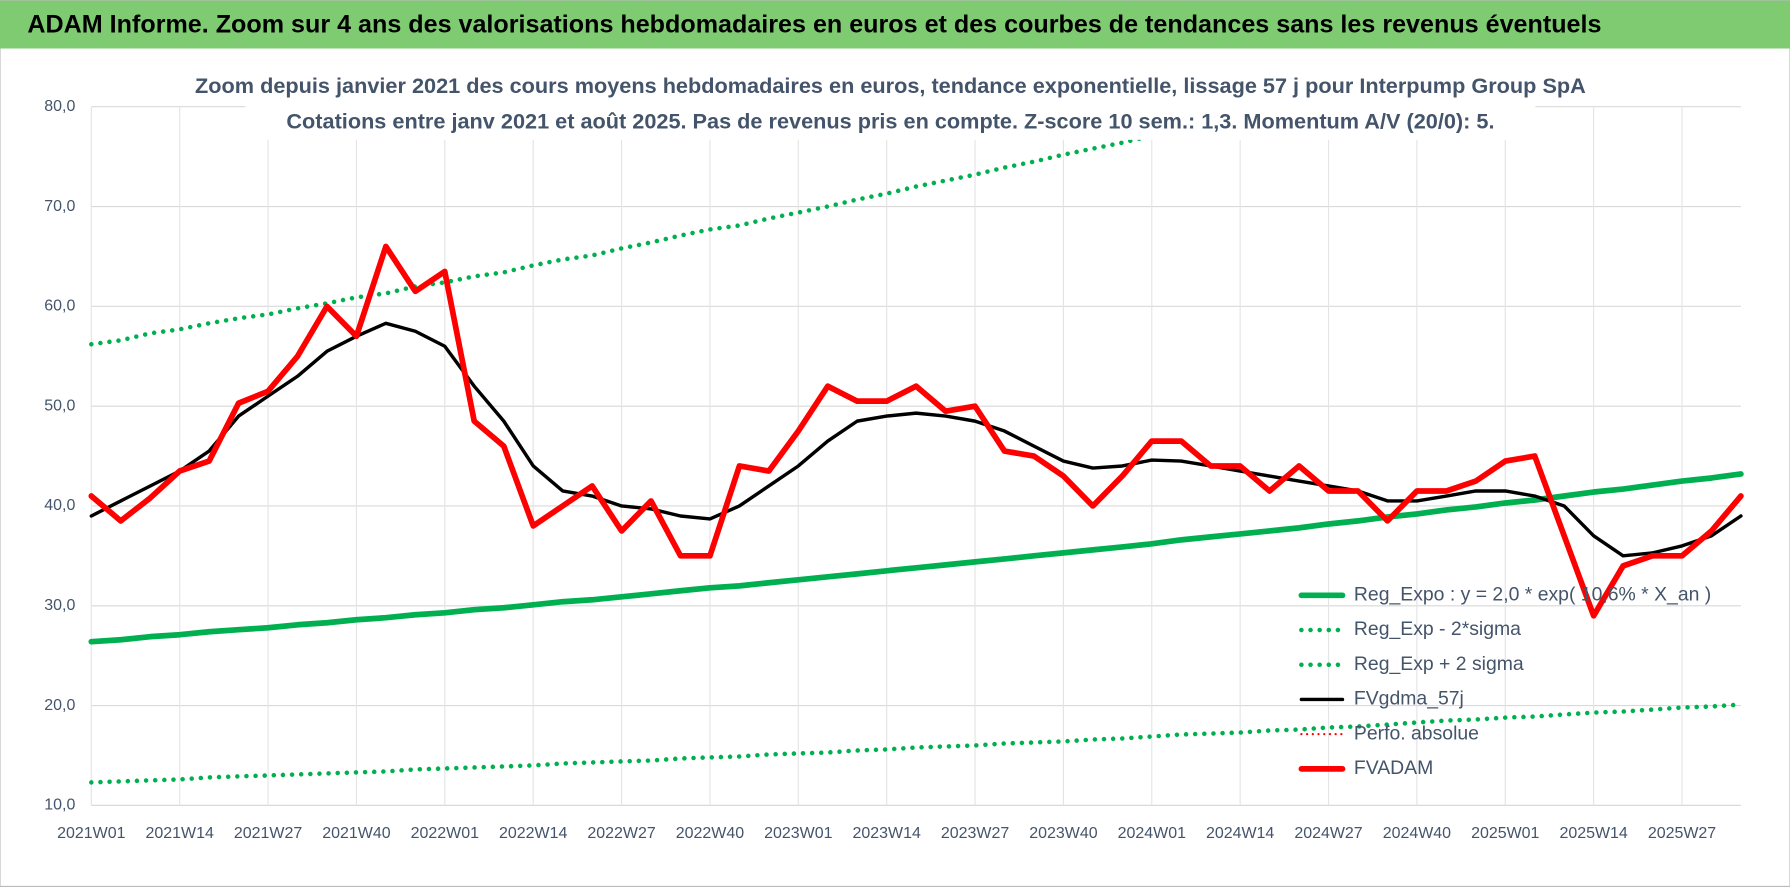 Image resolution: width=1790 pixels, height=887 pixels. What do you see at coordinates (356, 833) in the screenshot?
I see `x-tick-label: 2021W40` at bounding box center [356, 833].